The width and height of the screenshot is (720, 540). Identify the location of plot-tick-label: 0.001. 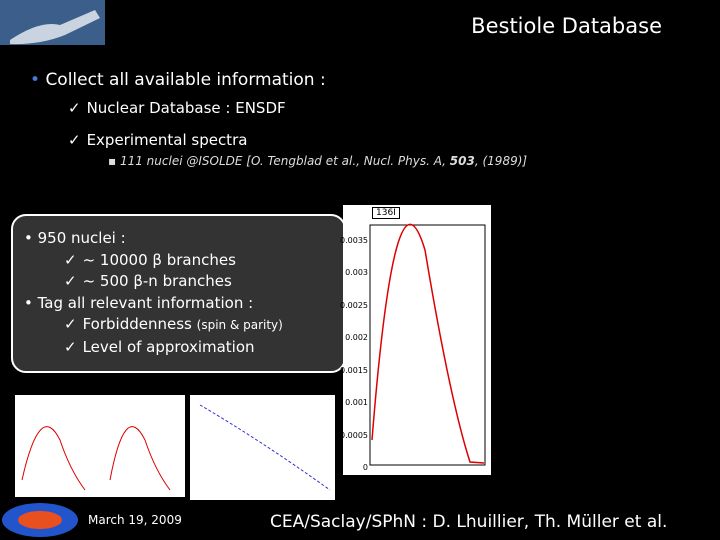
(356, 403).